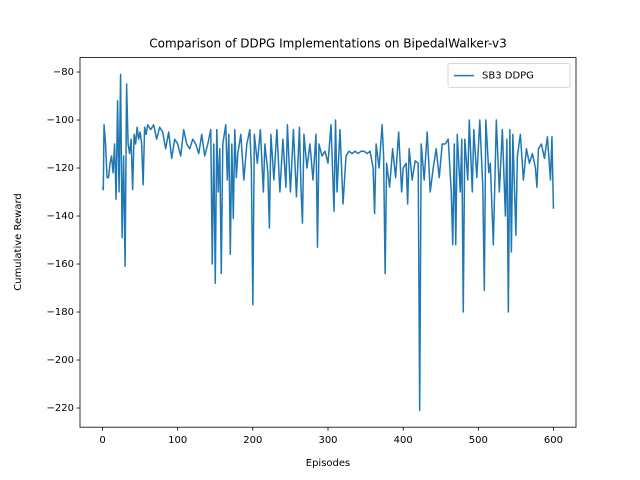 This screenshot has width=640, height=480. What do you see at coordinates (60, 312) in the screenshot?
I see `y-tick-label: −180` at bounding box center [60, 312].